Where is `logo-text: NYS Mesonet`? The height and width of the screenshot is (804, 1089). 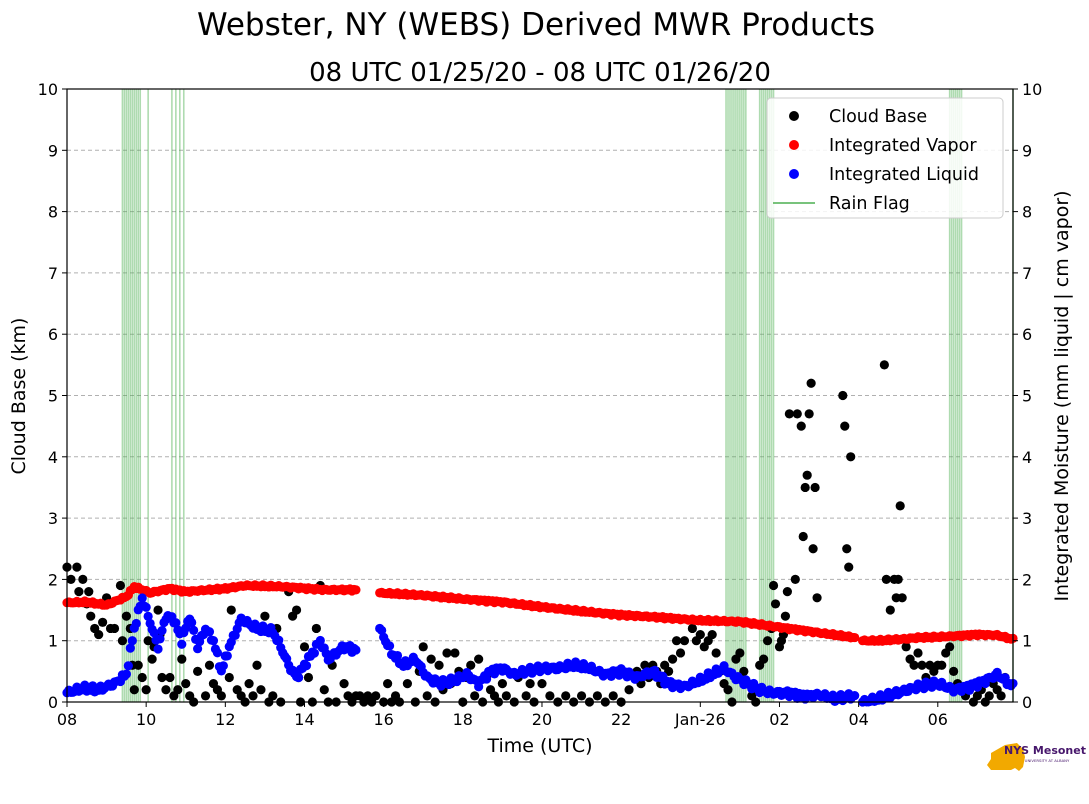 logo-text: NYS Mesonet is located at coordinates (1045, 750).